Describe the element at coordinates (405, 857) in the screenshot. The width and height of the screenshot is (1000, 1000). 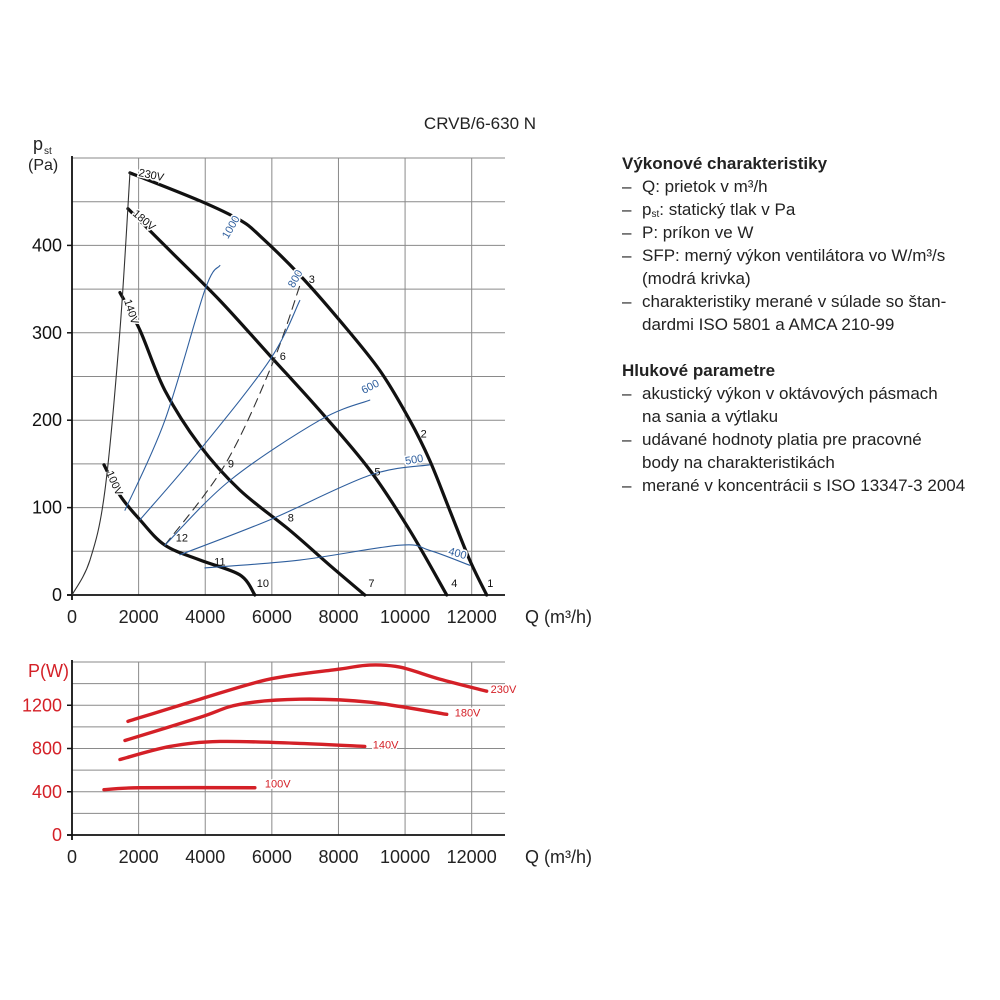
I see `x-tick-label: 10000` at that location.